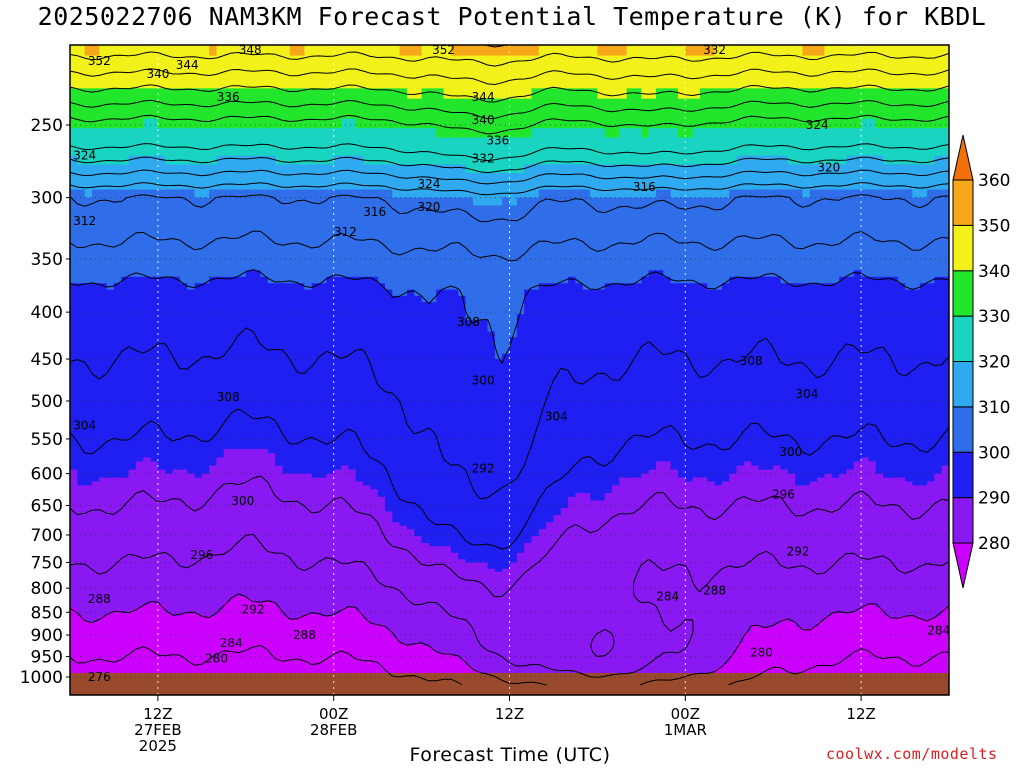 Image resolution: width=1024 pixels, height=768 pixels. I want to click on colorbar-label: 320, so click(994, 363).